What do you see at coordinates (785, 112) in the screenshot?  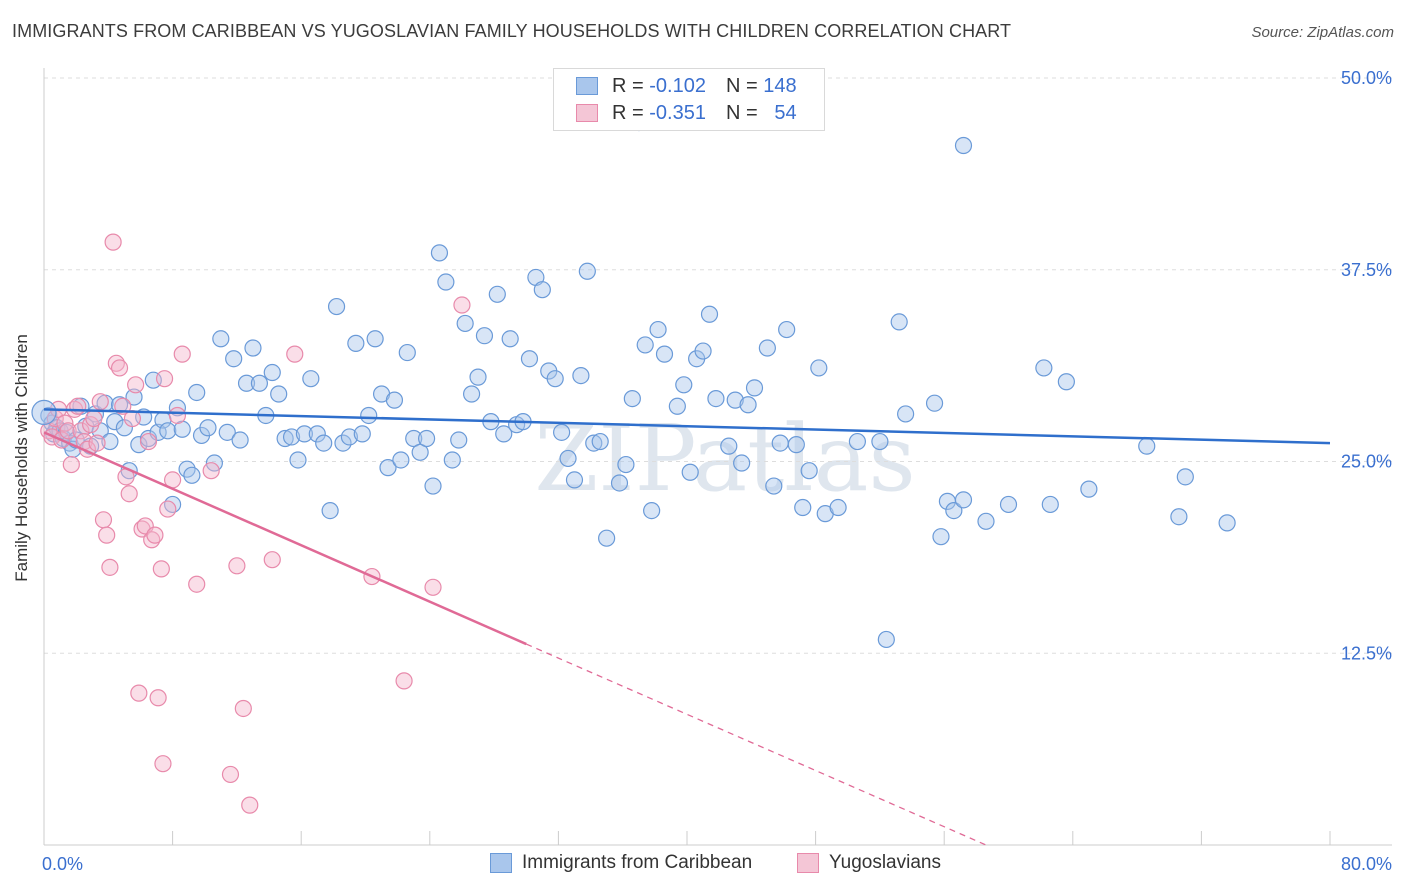 I see `legend-n-value: 54` at bounding box center [785, 112].